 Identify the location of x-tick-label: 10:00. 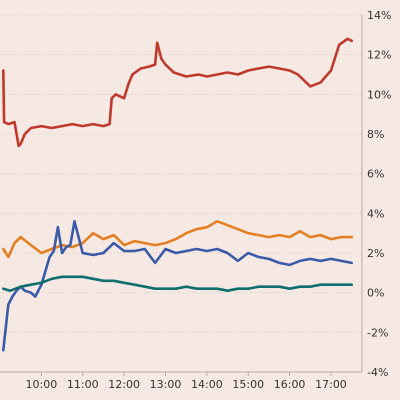
(42, 384).